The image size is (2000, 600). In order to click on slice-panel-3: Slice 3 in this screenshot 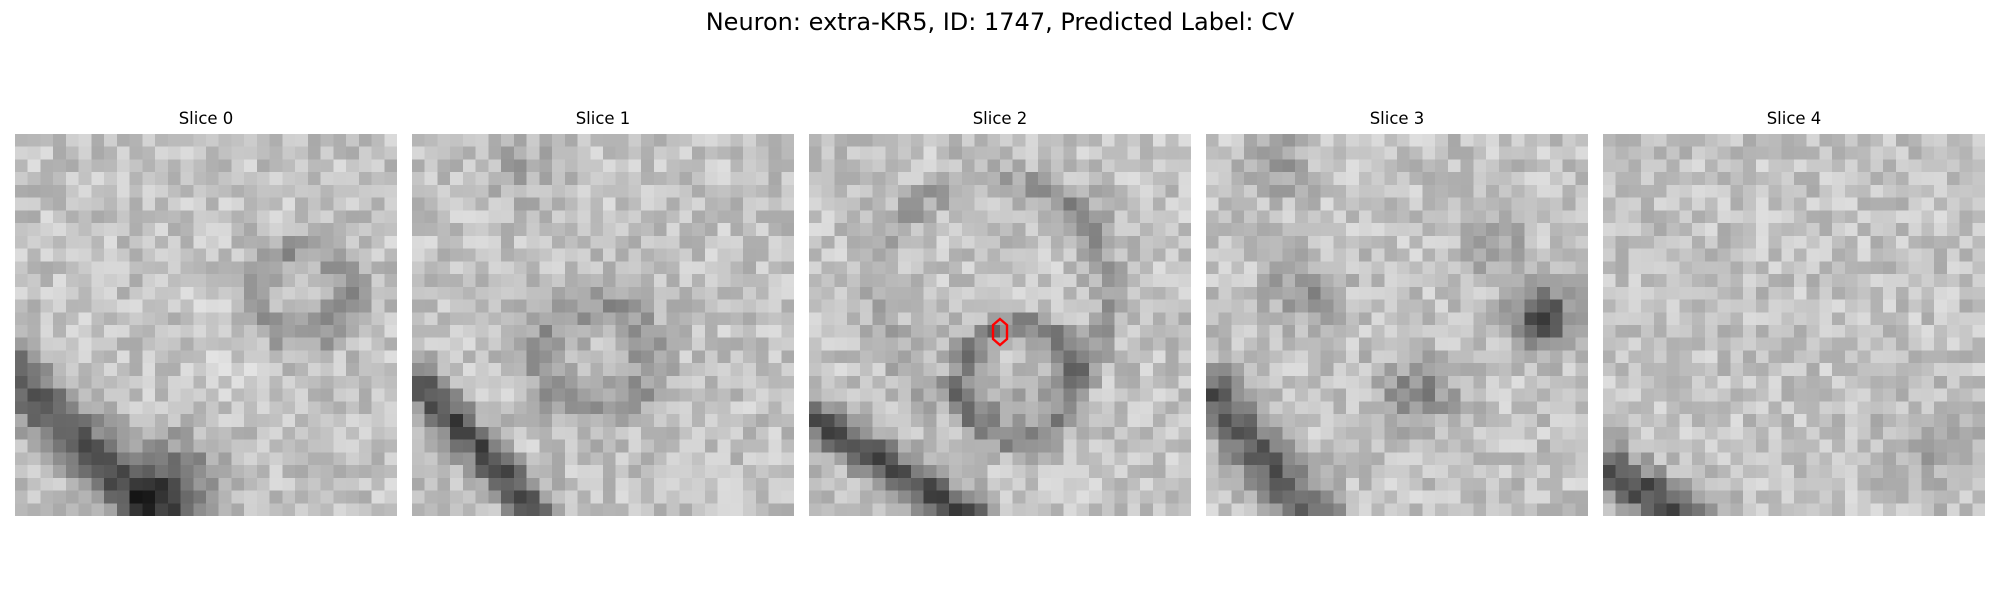, I will do `click(1397, 312)`.